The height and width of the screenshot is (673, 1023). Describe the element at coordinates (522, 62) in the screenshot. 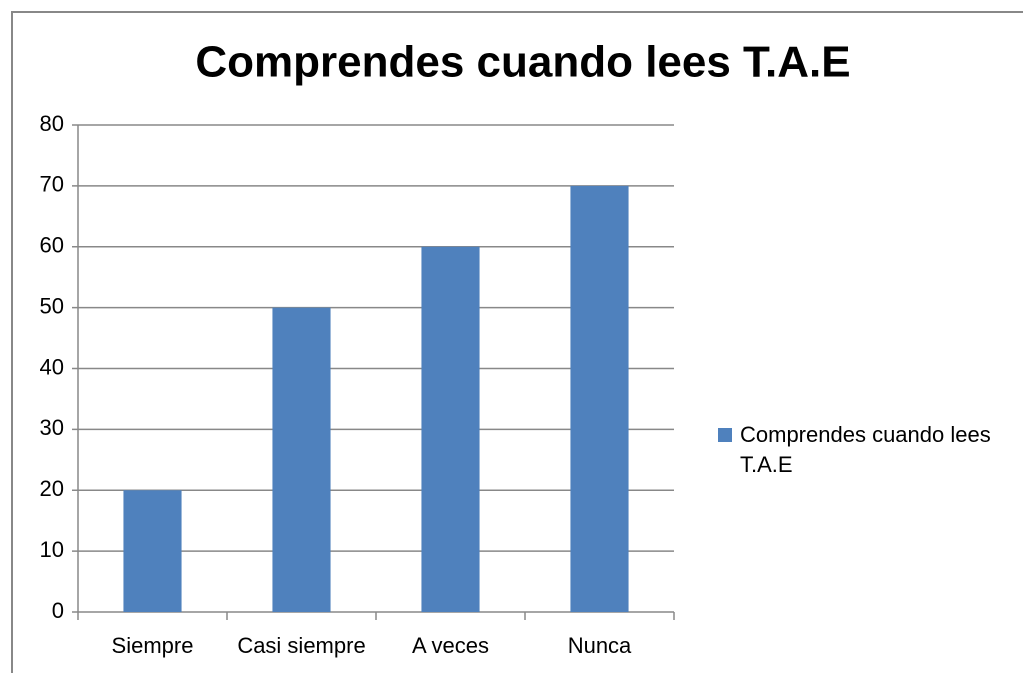

I see `chart-title: Comprendes cuando lees T.A.E` at that location.